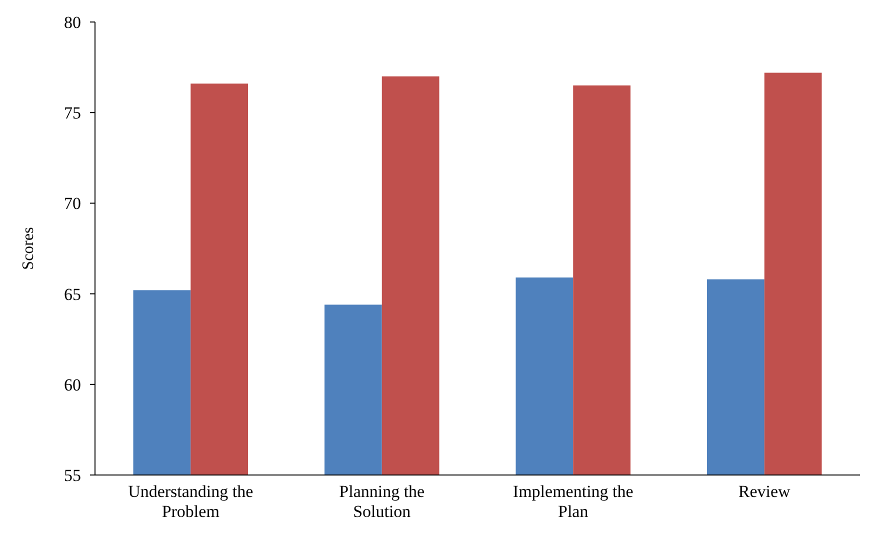 The image size is (875, 550). Describe the element at coordinates (72, 384) in the screenshot. I see `y-tick-label: 60` at that location.